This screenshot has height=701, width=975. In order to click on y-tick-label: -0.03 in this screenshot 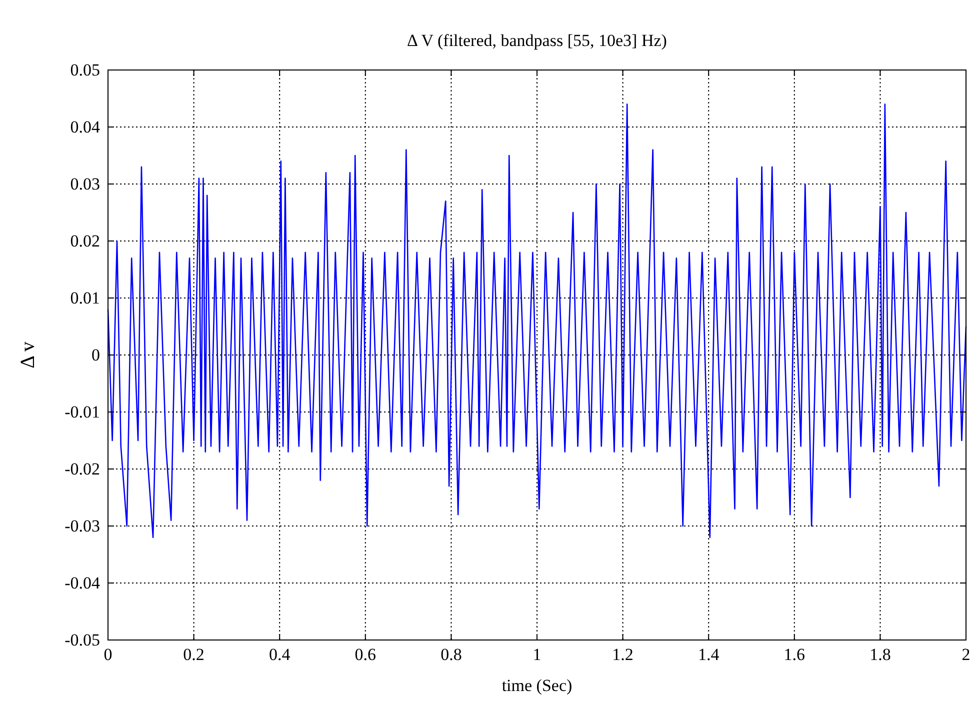, I will do `click(82, 526)`.